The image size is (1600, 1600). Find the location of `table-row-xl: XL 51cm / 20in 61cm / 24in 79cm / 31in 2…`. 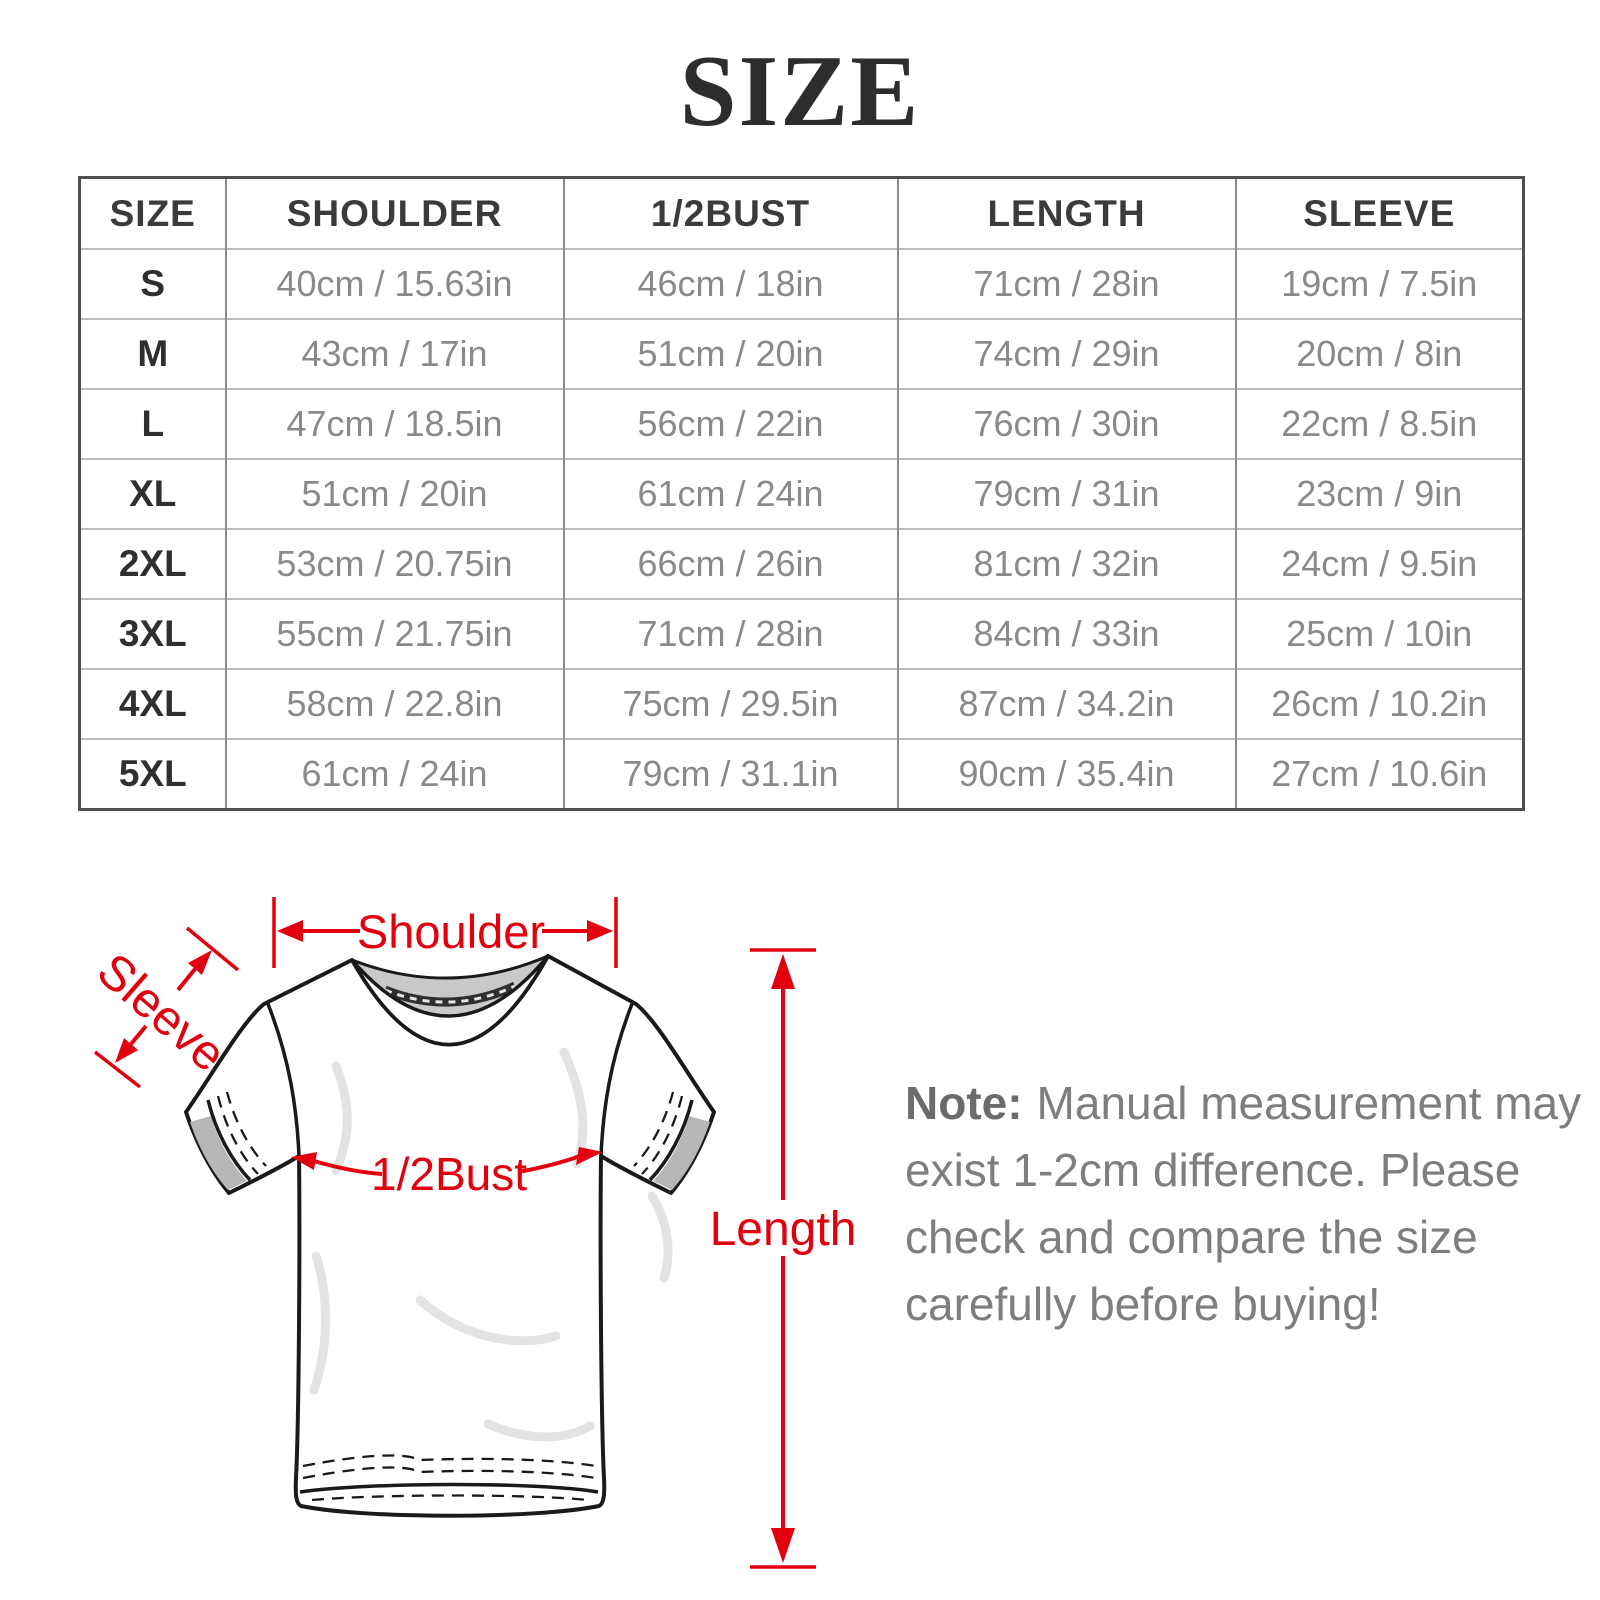

table-row-xl: XL 51cm / 20in 61cm / 24in 79cm / 31in 2… is located at coordinates (801, 493).